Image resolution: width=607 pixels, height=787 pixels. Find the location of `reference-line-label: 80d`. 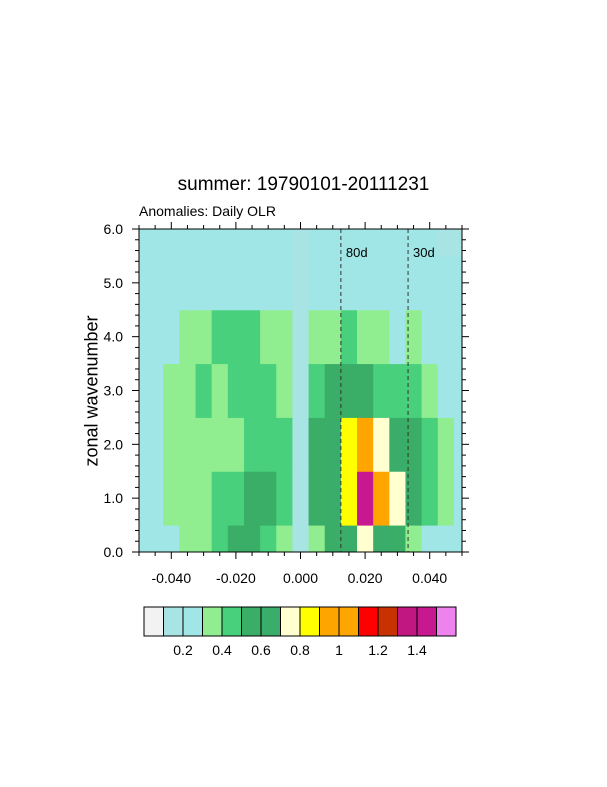

reference-line-label: 80d is located at coordinates (357, 252).